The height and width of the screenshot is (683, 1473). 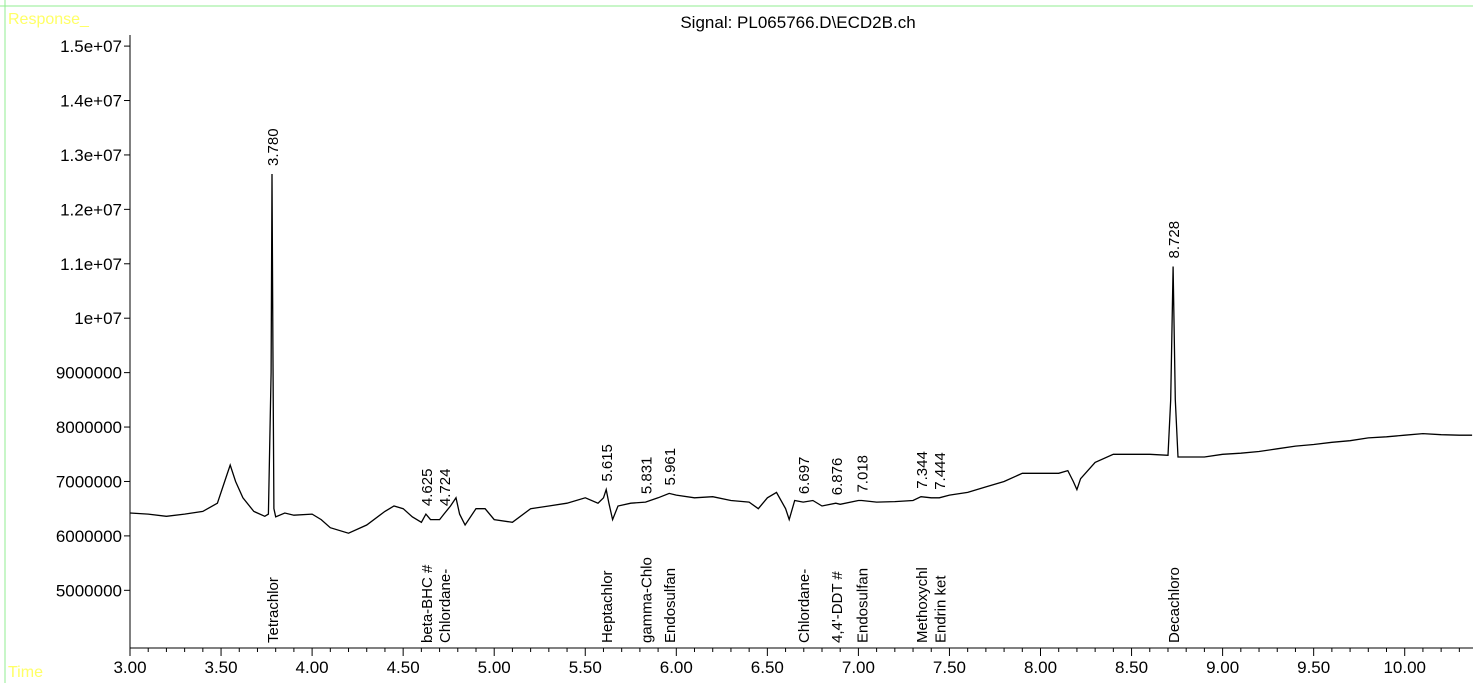 What do you see at coordinates (607, 463) in the screenshot?
I see `peak-rt-label: 5.615` at bounding box center [607, 463].